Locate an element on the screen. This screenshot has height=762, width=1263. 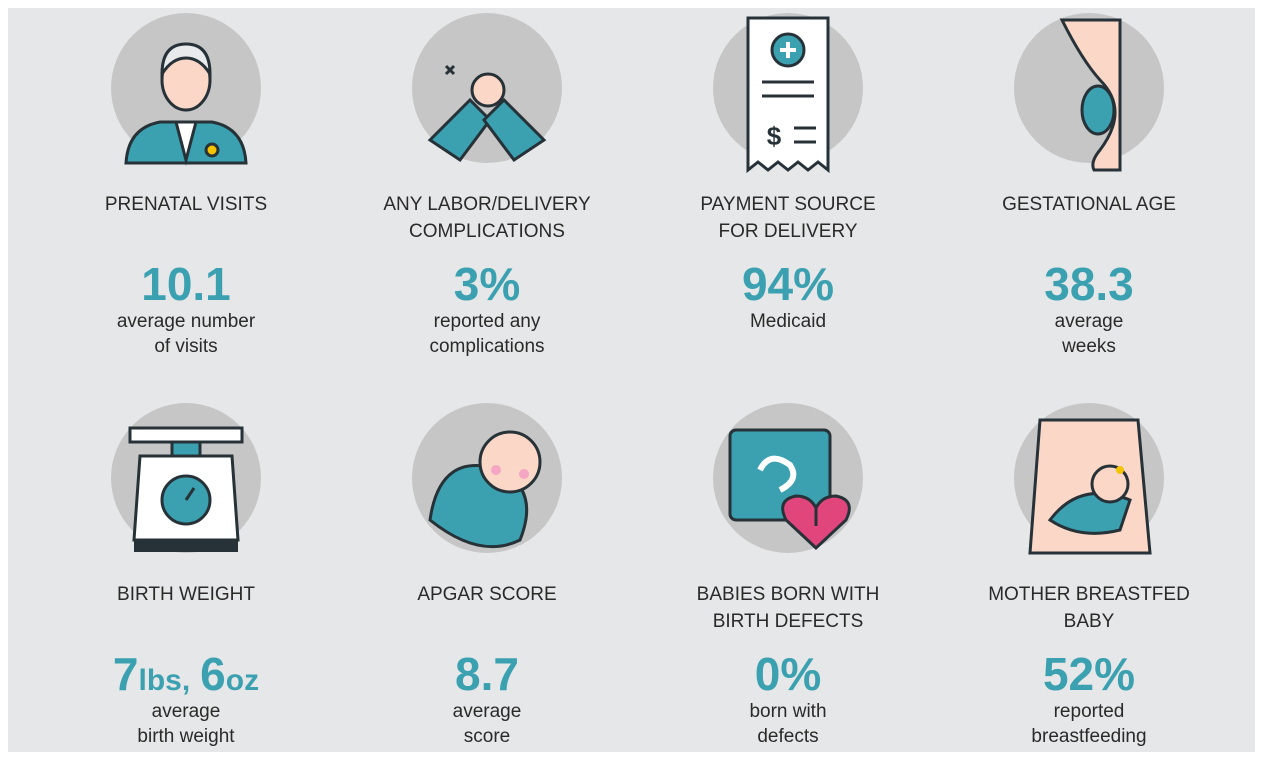
value-part: oz is located at coordinates (242, 680).